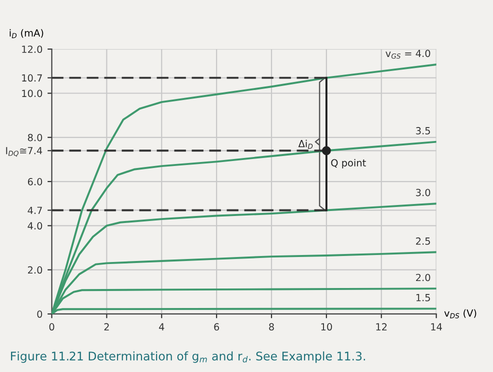 The height and width of the screenshot is (372, 493). Describe the element at coordinates (188, 357) in the screenshot. I see `caption: Figure 11.21 Determination of g$_{m}$ and r$_{d}$. See Example 11.3.` at that location.